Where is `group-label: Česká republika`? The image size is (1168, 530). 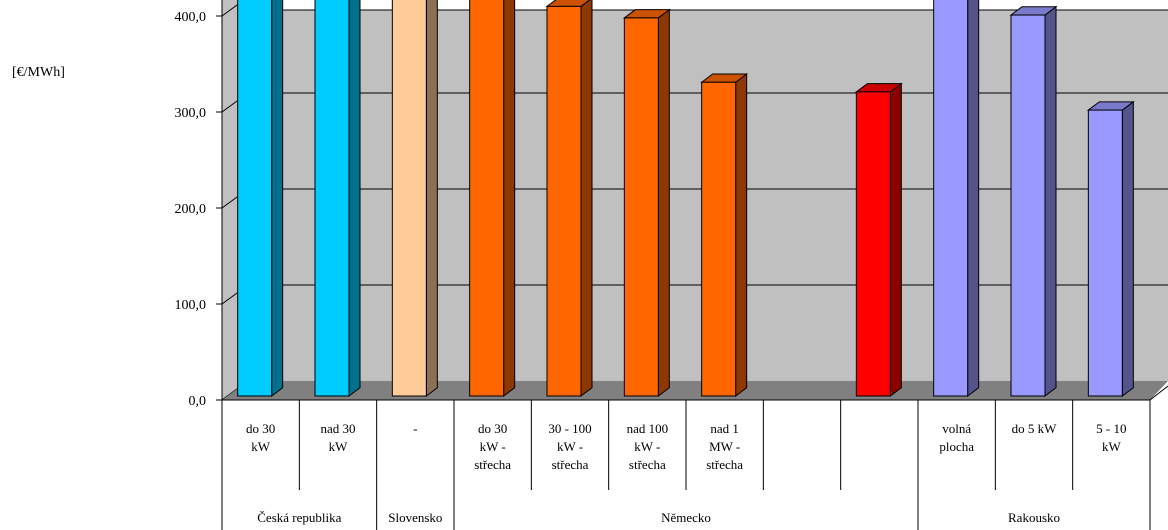 group-label: Česká republika is located at coordinates (299, 517).